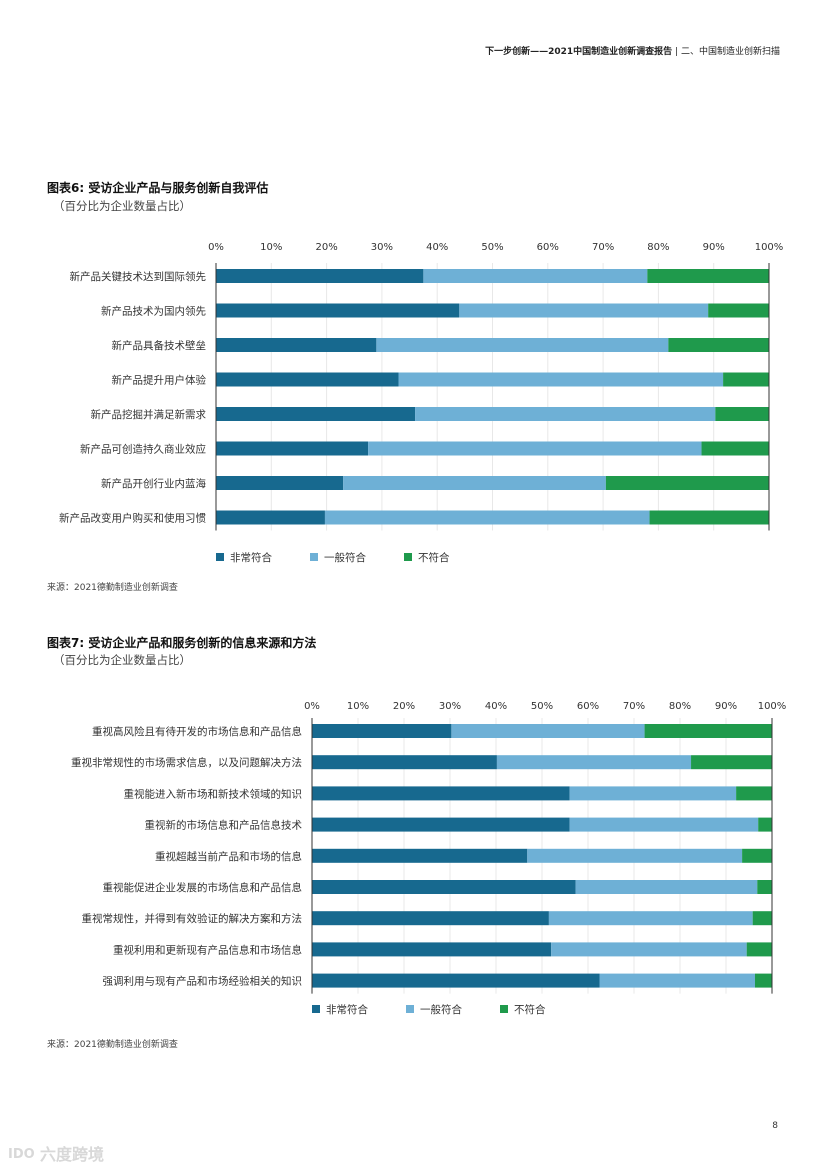  Describe the element at coordinates (153, 483) in the screenshot. I see `category-label: 新产品开创行业内蓝海` at that location.